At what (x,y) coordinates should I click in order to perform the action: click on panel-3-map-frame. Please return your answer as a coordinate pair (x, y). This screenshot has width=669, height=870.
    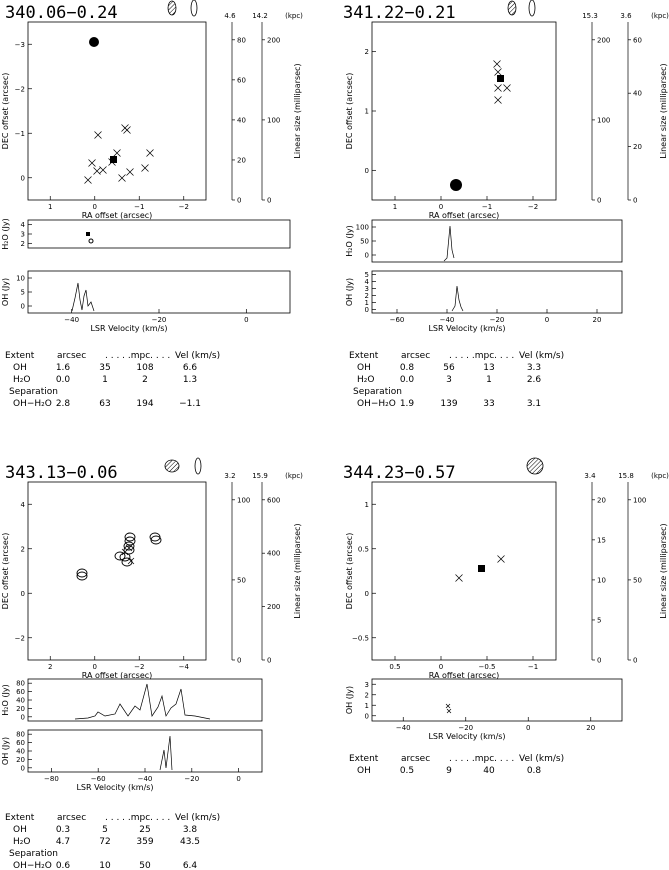
    Looking at the image, I should click on (117, 571).